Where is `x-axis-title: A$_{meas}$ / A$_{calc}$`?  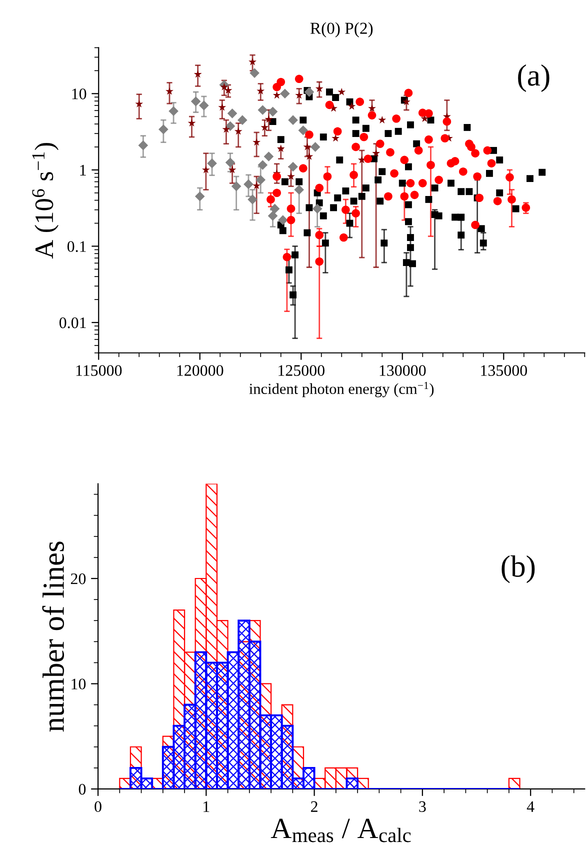 x-axis-title: A$_{meas}$ / A$_{calc}$ is located at coordinates (340, 830).